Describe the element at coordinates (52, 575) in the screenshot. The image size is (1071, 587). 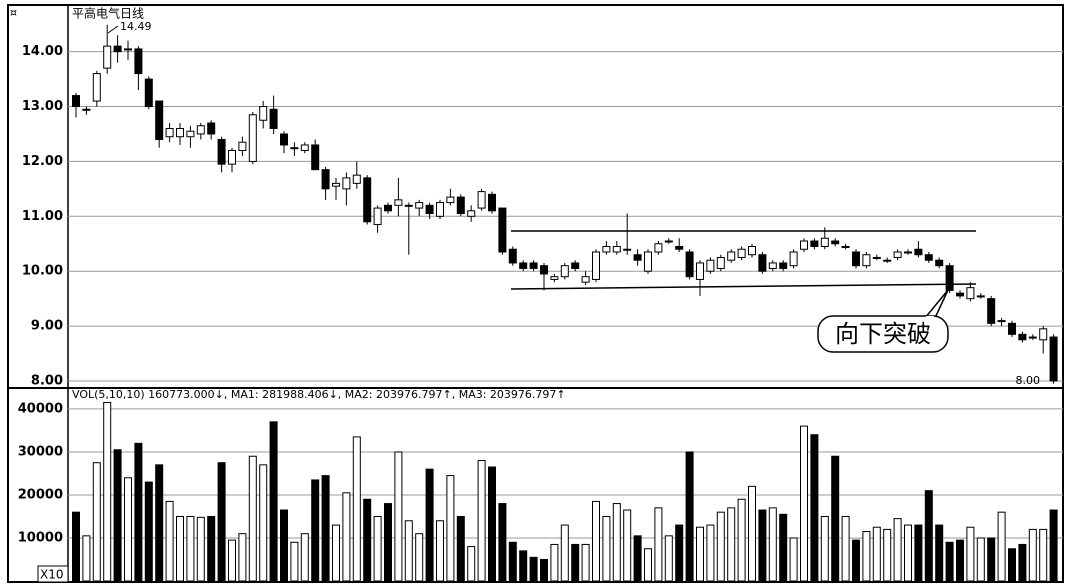
I see `volume-unit: X10` at that location.